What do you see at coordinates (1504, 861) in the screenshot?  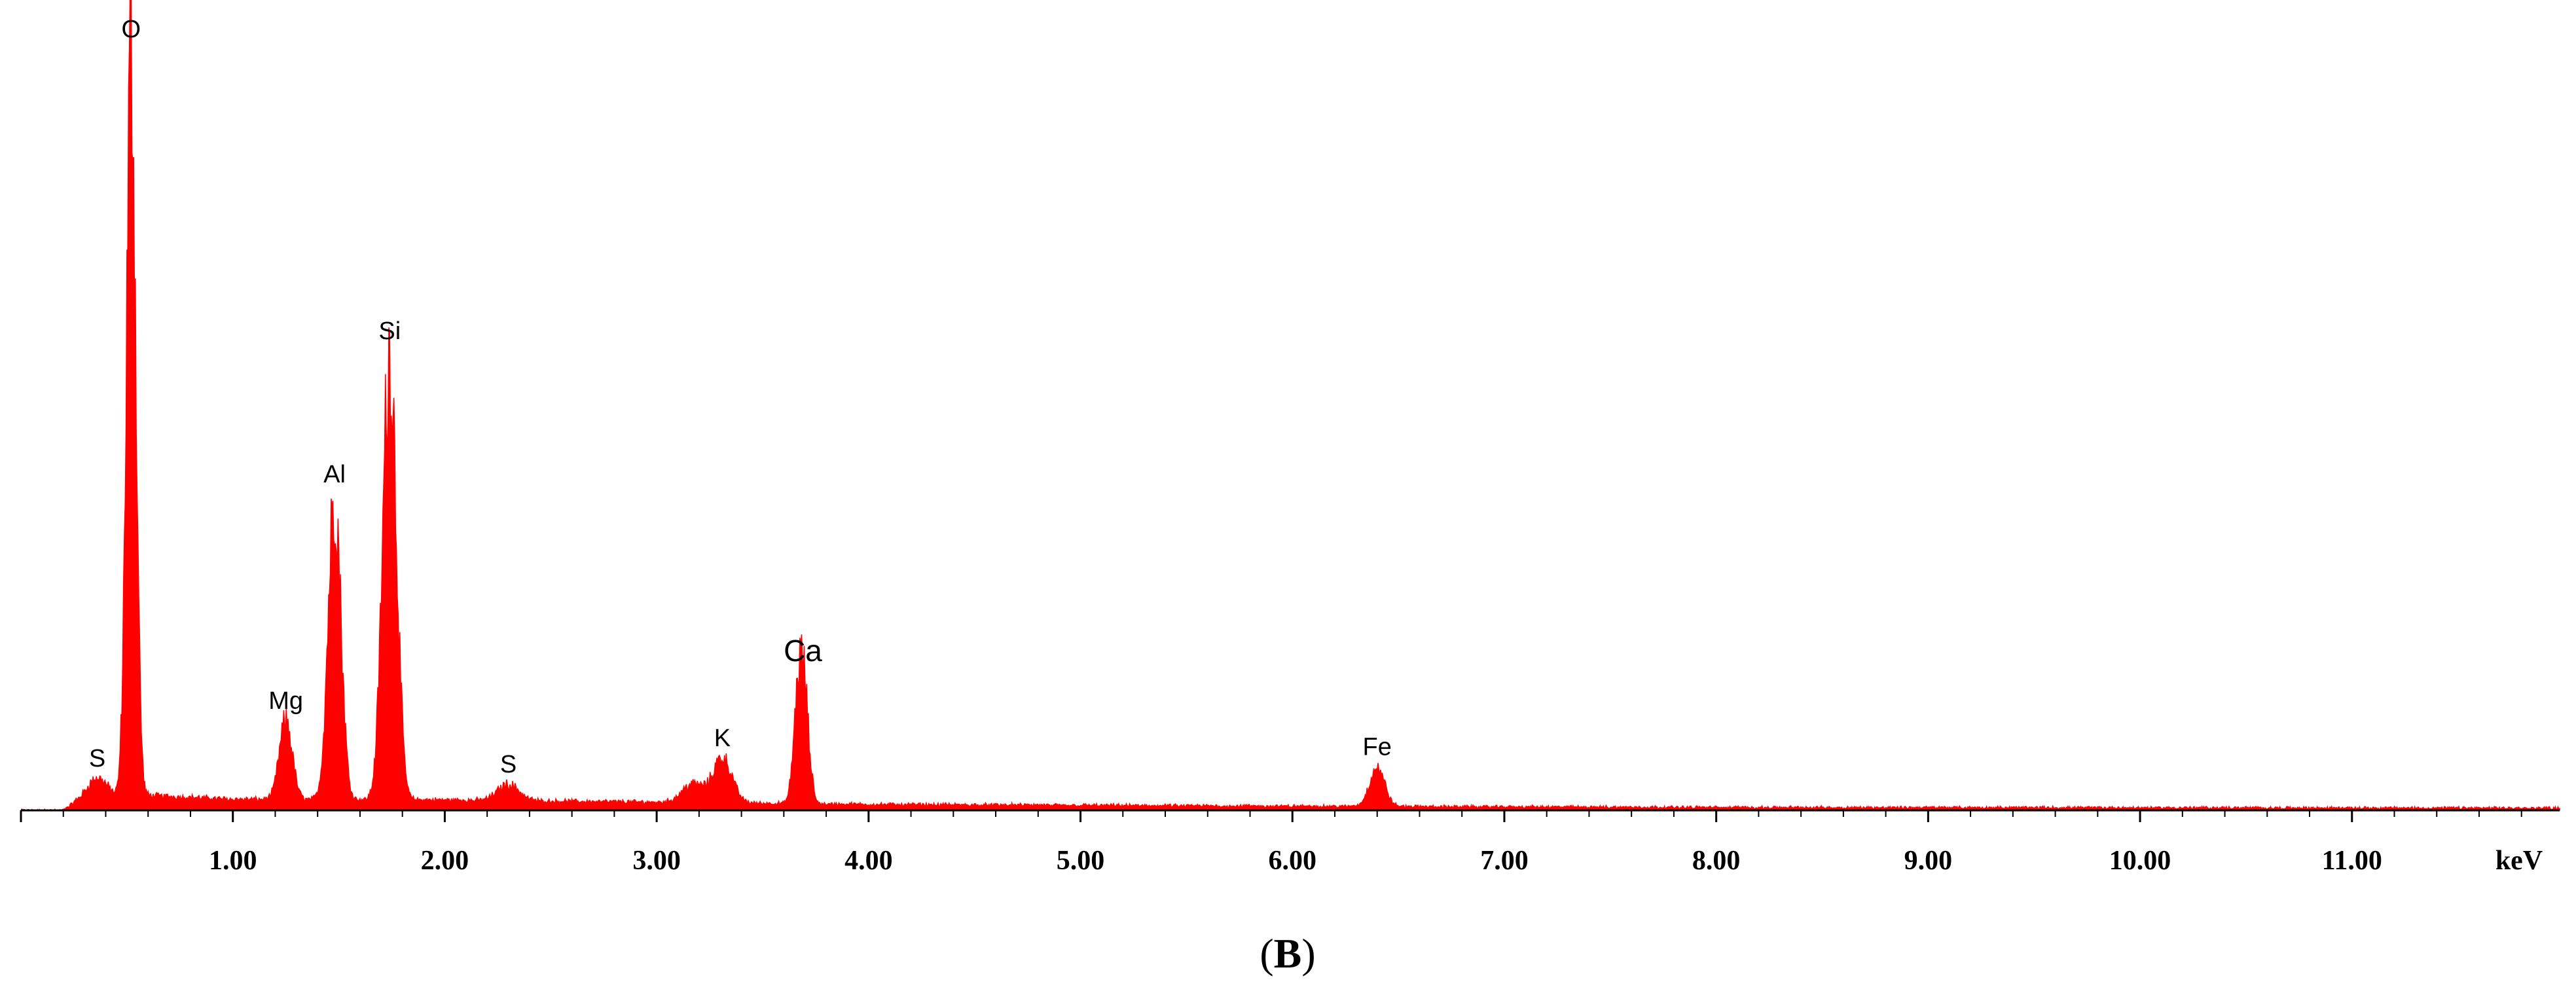 I see `x-tick-label: 7.00` at bounding box center [1504, 861].